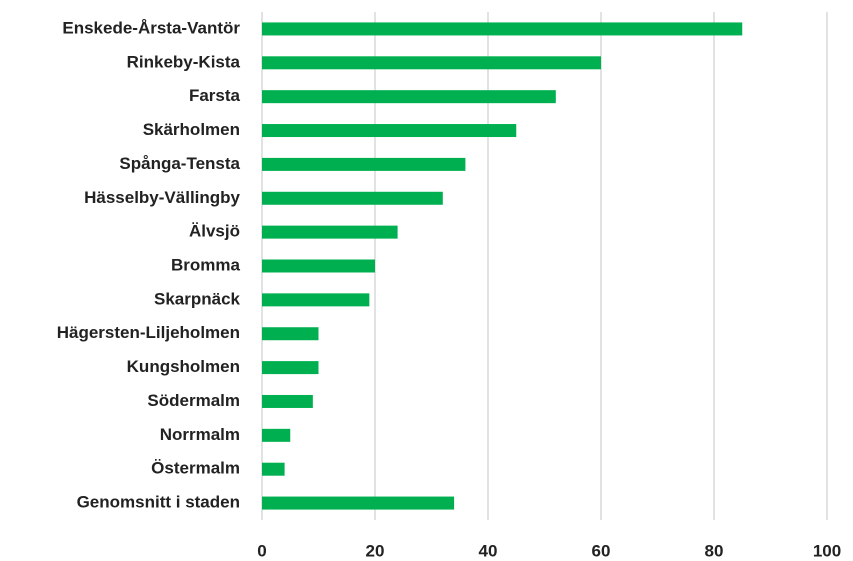  Describe the element at coordinates (183, 366) in the screenshot. I see `y-tick-label: Kungsholmen` at that location.